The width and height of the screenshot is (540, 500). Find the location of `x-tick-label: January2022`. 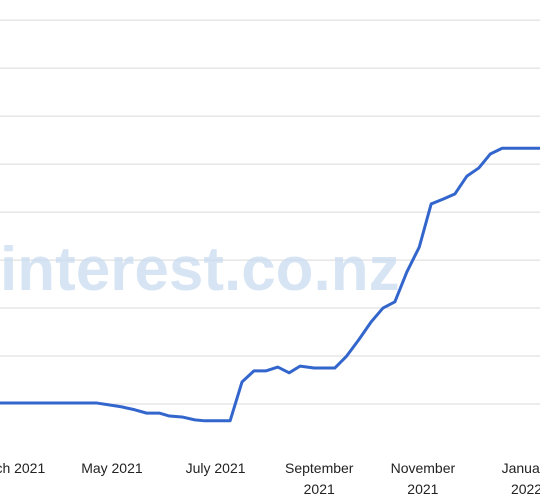

x-tick-label: January2022 is located at coordinates (521, 478).